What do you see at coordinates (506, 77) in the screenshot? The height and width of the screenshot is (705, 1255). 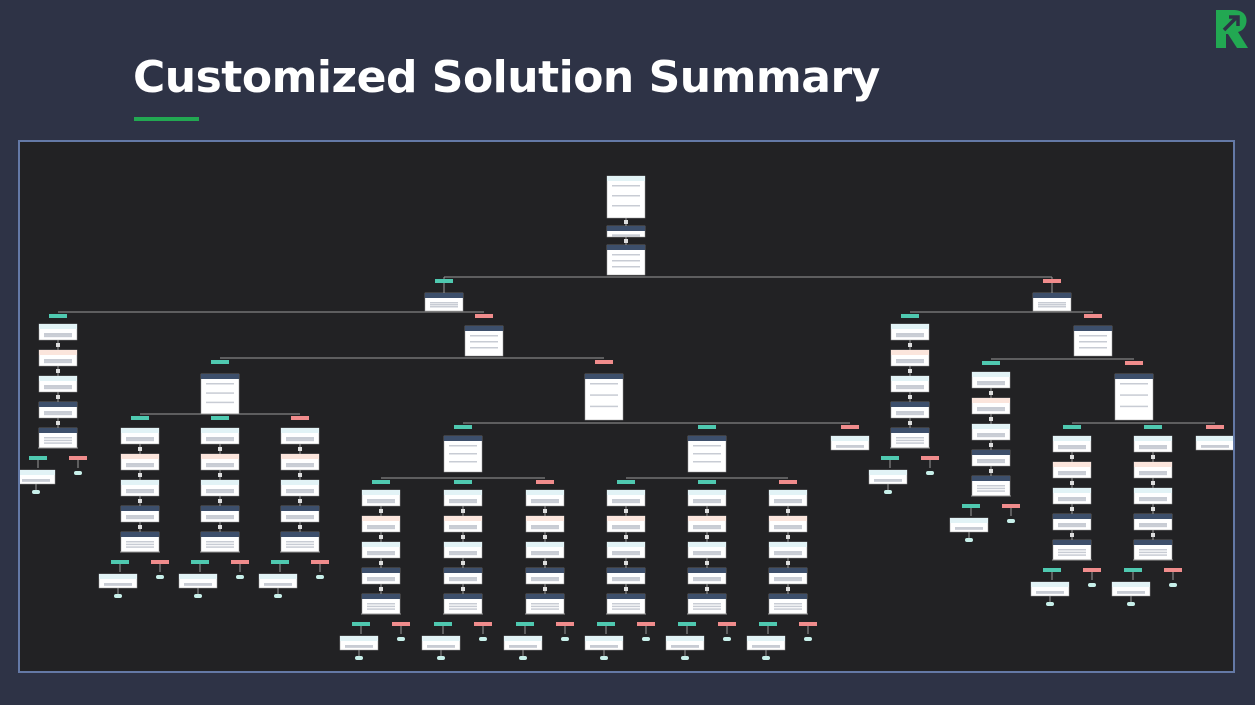 I see `slide-title: Customized Solution Summary` at bounding box center [506, 77].